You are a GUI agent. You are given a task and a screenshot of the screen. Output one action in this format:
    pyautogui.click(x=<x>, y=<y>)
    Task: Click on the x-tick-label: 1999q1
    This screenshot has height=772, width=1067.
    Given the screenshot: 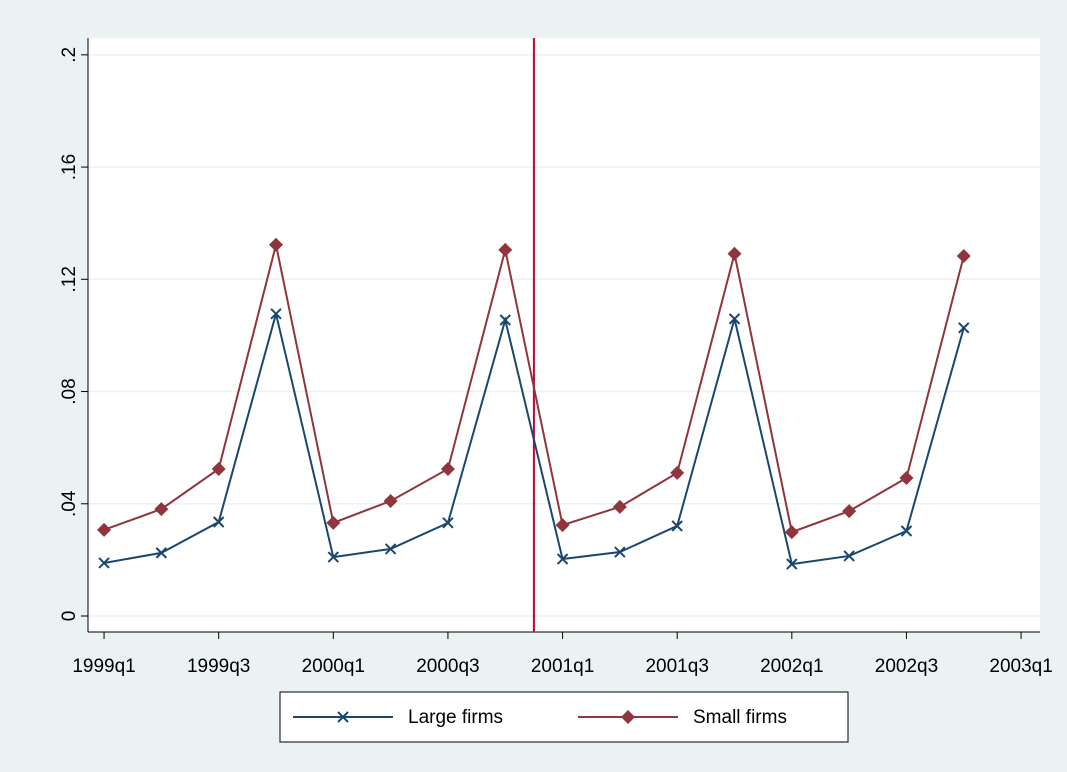 What is the action you would take?
    pyautogui.click(x=103, y=666)
    